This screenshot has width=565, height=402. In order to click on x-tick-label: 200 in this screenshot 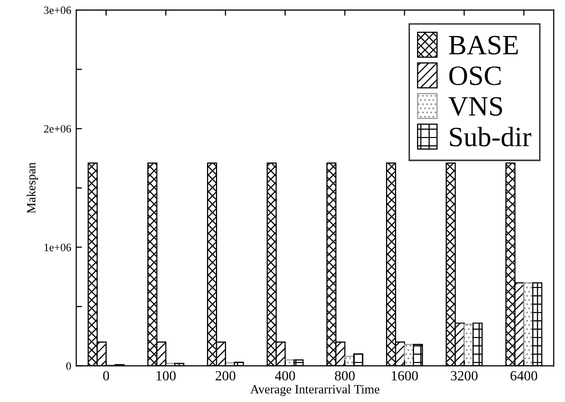, I will do `click(226, 375)`.